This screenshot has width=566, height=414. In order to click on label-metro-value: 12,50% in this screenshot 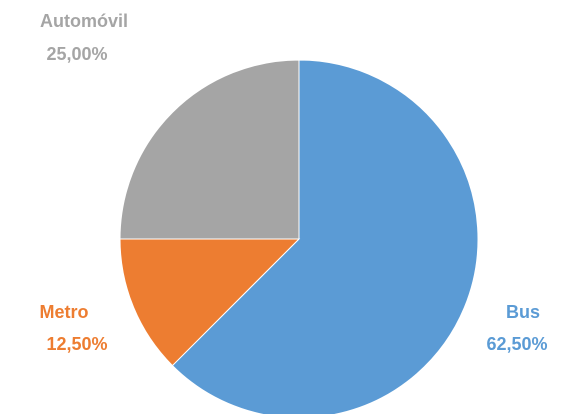, I will do `click(76, 344)`.